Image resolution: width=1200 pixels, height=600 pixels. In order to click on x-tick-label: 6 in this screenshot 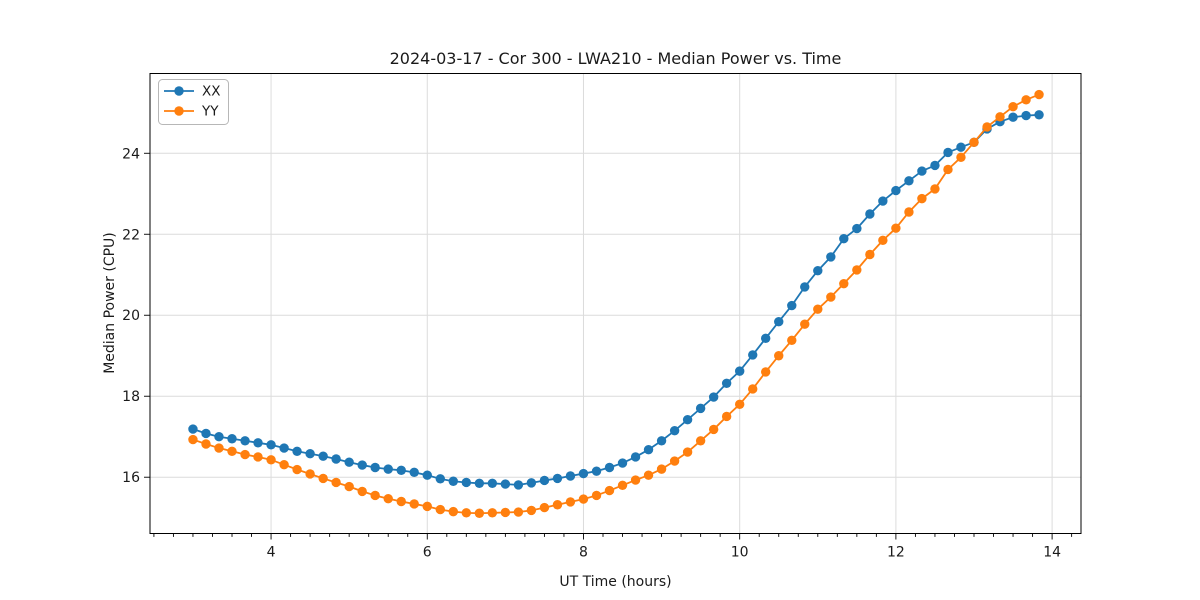, I will do `click(427, 553)`.